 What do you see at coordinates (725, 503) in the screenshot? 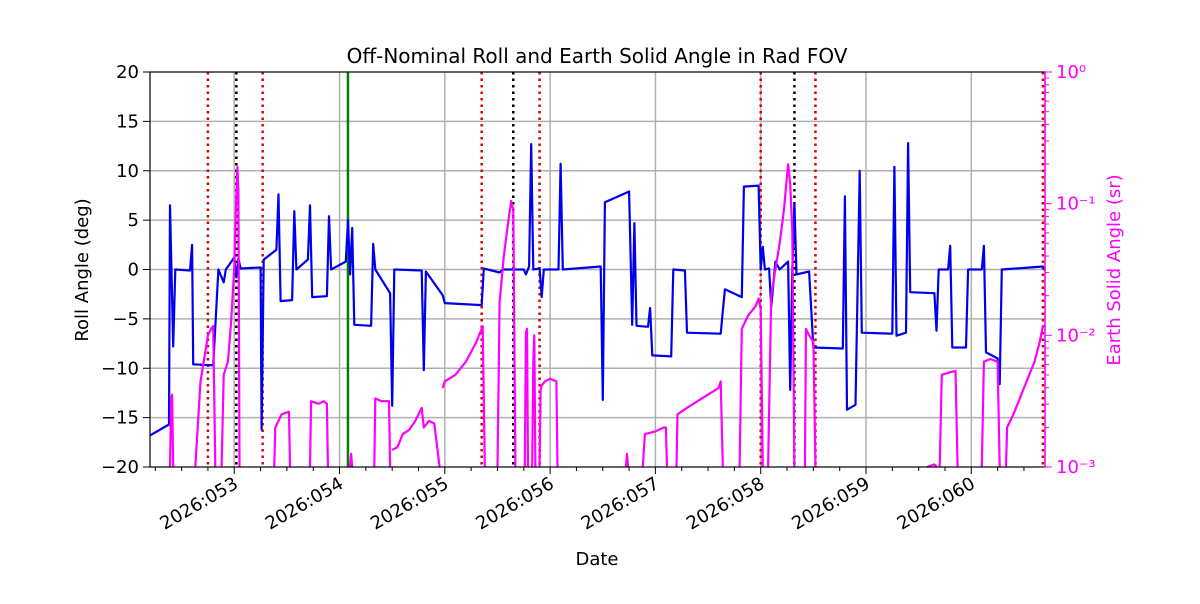
I see `x-tick-label: 2026:058` at bounding box center [725, 503].